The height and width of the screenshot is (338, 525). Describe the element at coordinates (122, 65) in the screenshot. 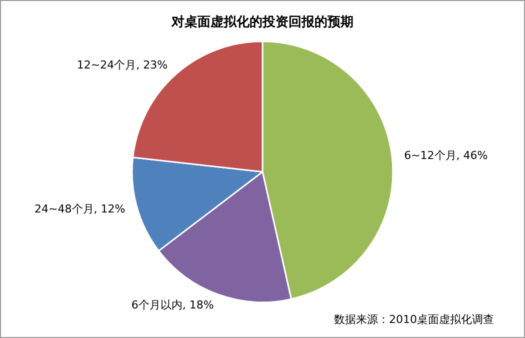

I see `slice-label: 12~24个月, 23%` at that location.